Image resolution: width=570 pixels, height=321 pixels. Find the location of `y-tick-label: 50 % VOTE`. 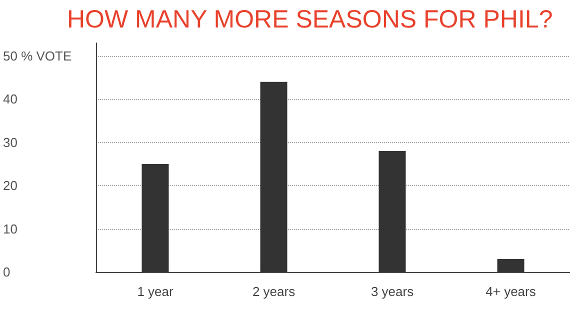

y-tick-label: 50 % VOTE is located at coordinates (37, 56).